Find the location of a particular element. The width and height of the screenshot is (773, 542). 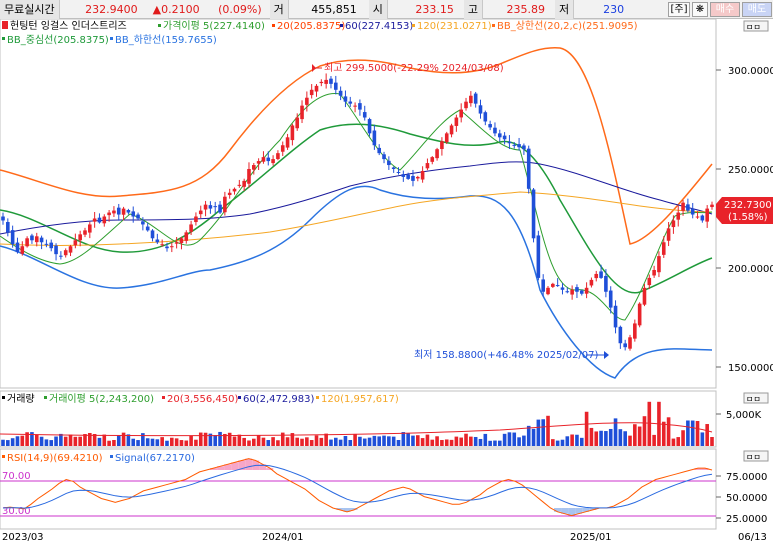

weekly-button: [주] is located at coordinates (679, 9).